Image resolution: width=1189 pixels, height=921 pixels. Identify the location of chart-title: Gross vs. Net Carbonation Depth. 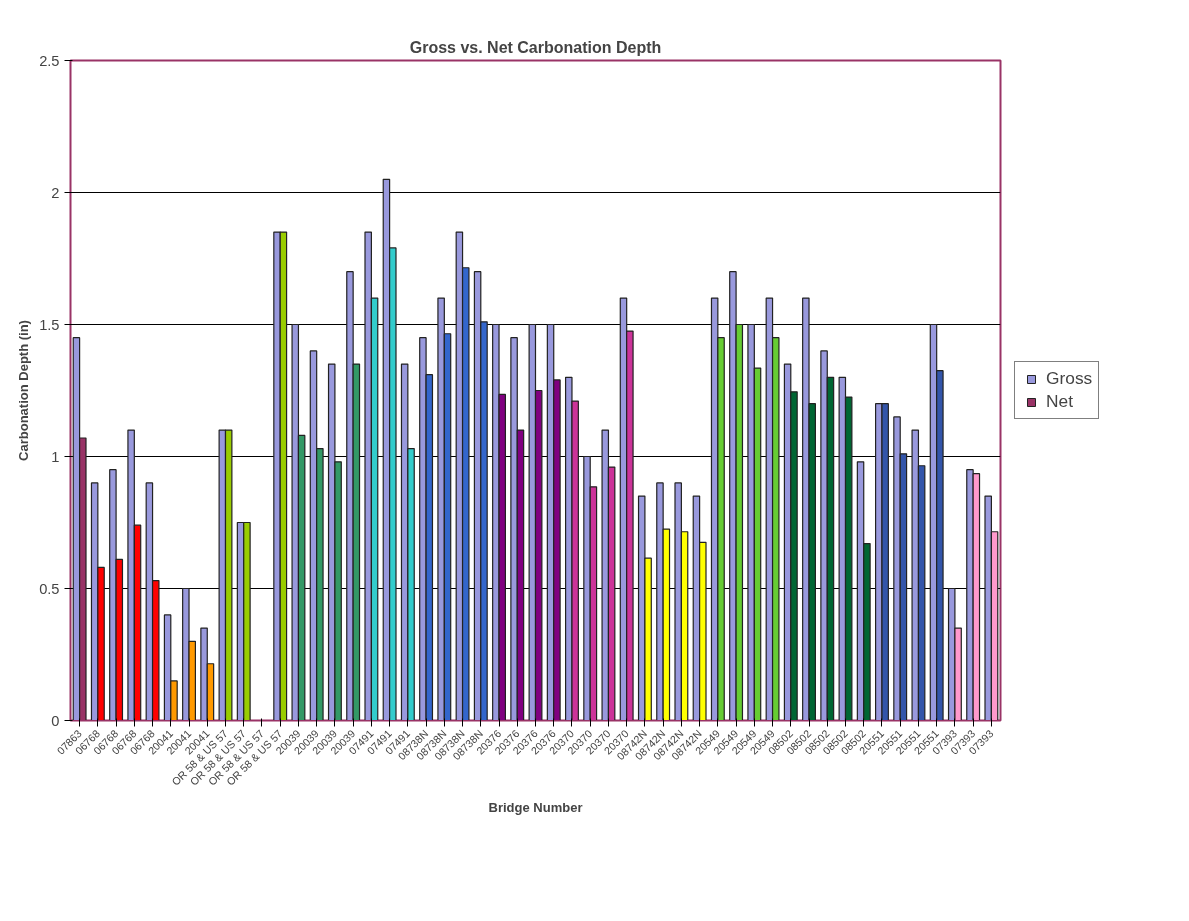
(535, 47).